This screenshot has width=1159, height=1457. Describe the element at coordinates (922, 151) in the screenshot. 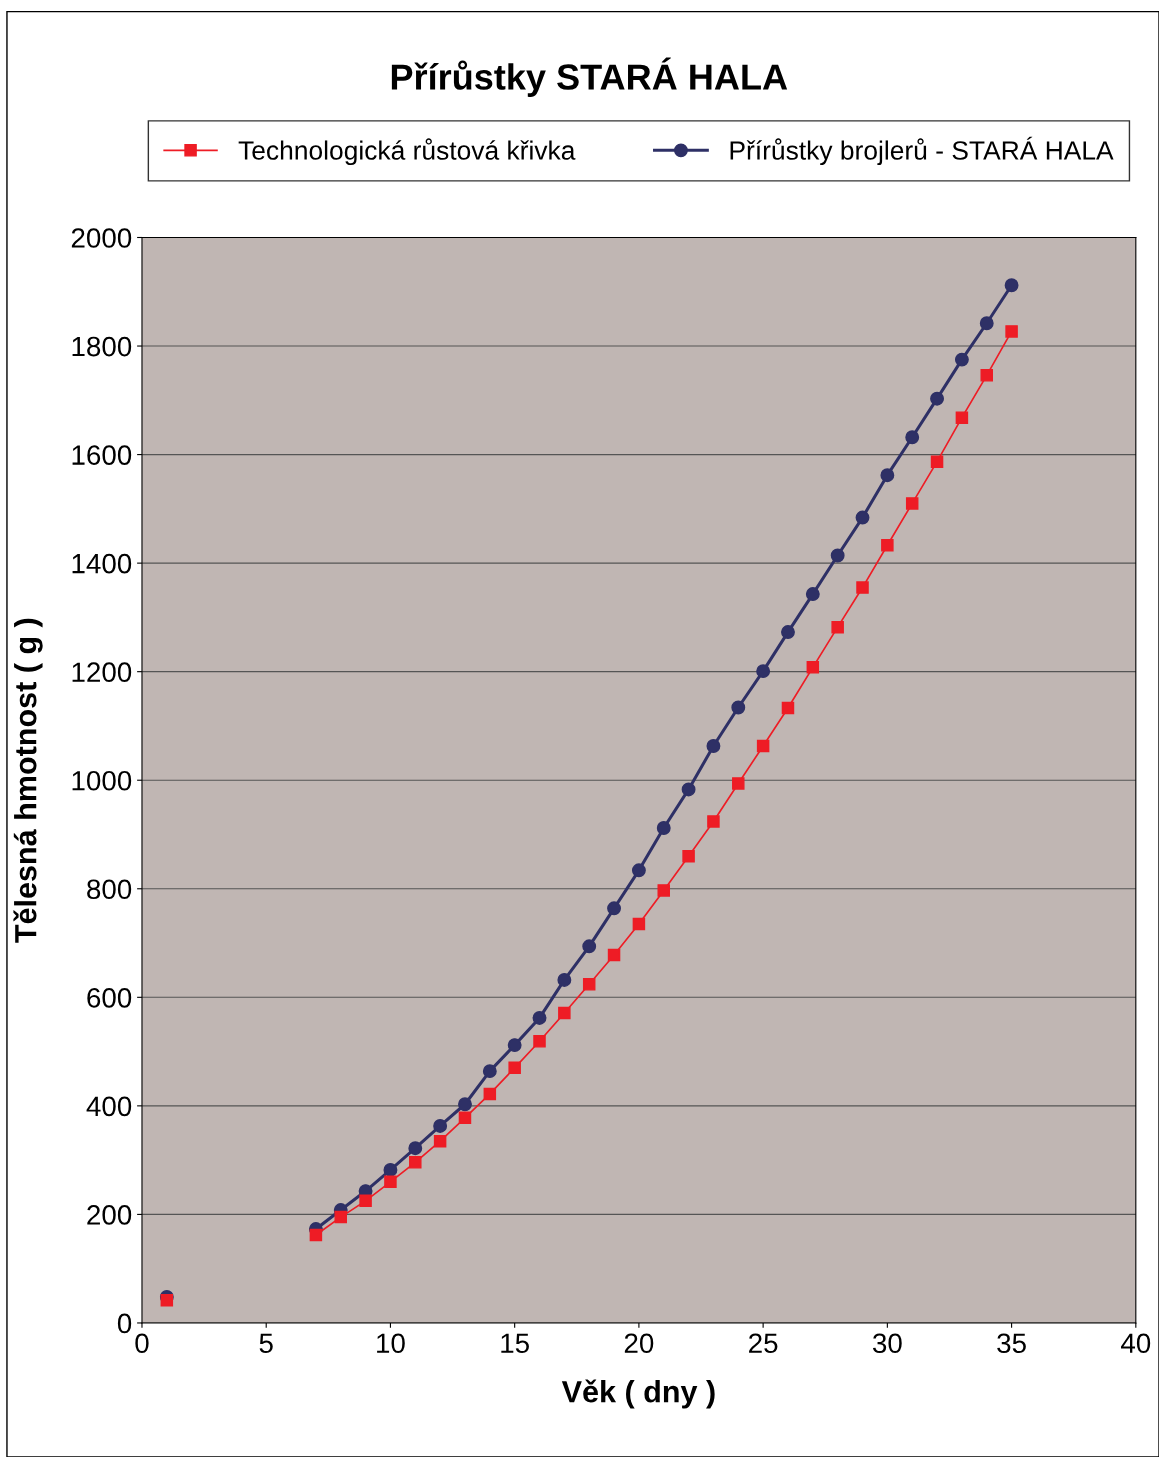

I see `legend-label: Přírůstky brojlerů - STARÁ HALA` at that location.